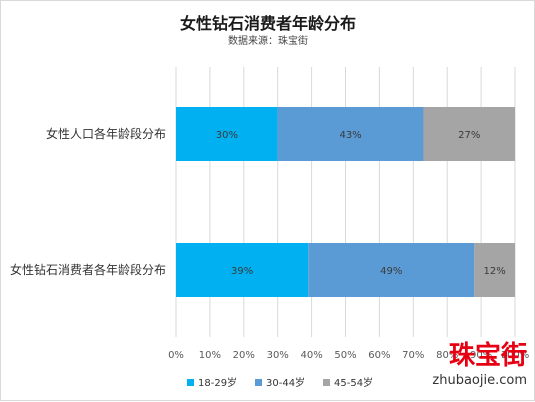 The height and width of the screenshot is (402, 535). I want to click on bar-data-label: 43%, so click(350, 135).